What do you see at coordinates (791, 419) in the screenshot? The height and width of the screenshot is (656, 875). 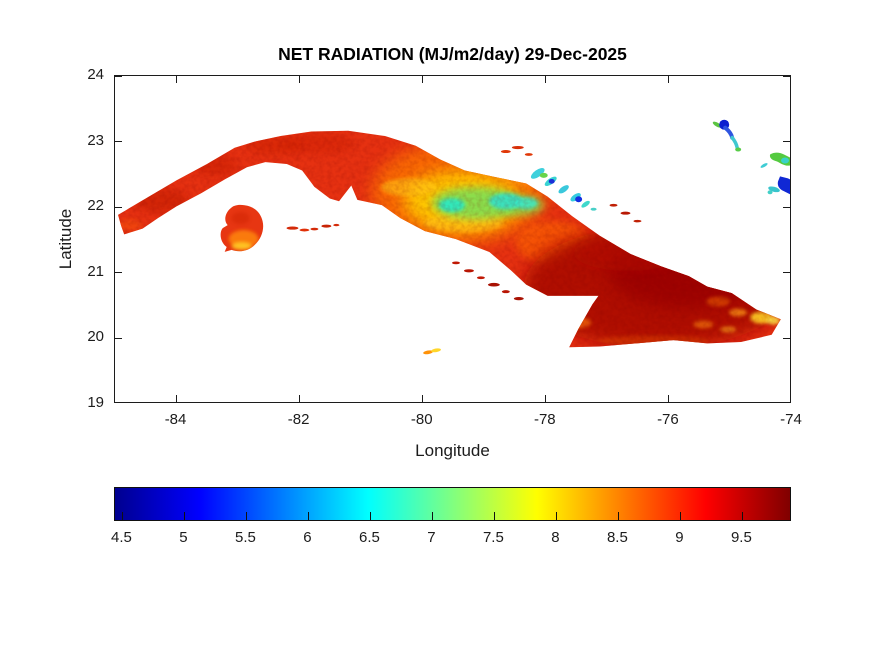 I see `x-tick-label: -74` at bounding box center [791, 419].